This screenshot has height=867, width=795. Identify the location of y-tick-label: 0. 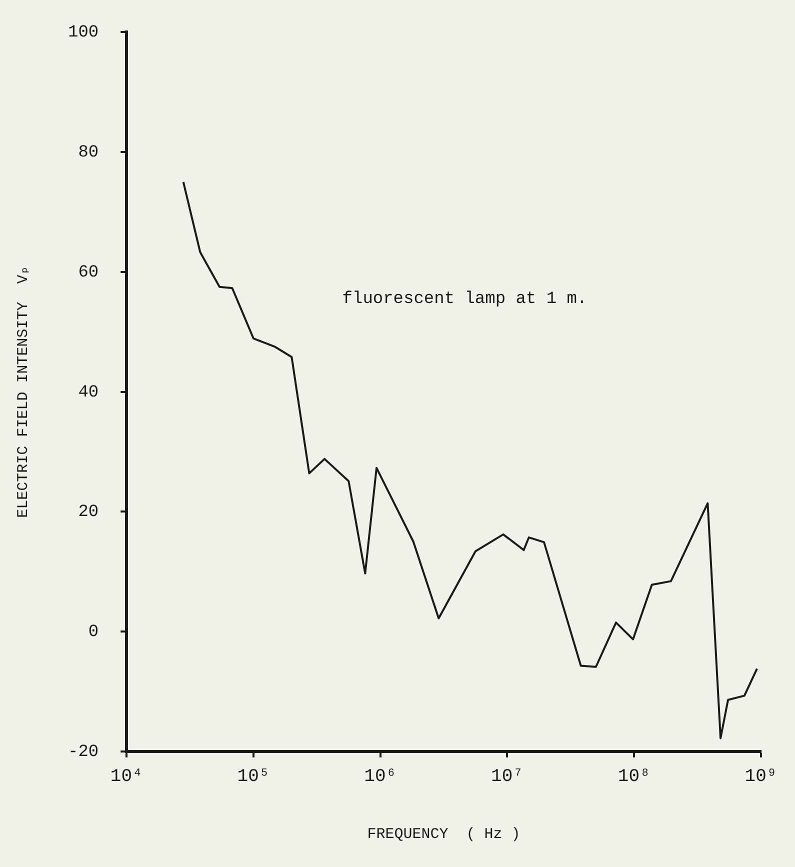
(93, 632).